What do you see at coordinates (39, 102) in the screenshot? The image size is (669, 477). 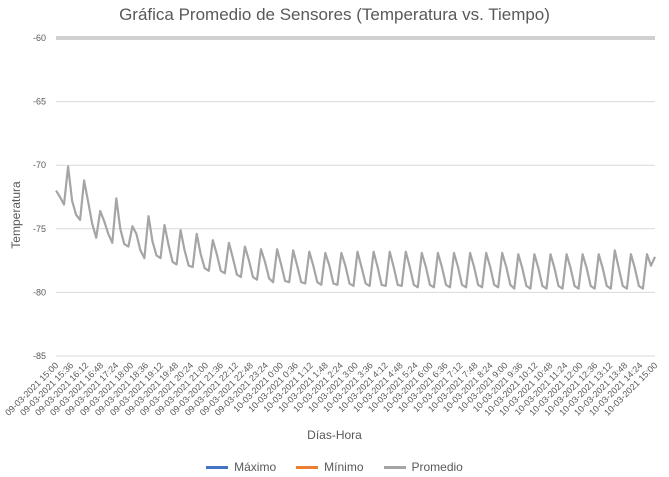 I see `y-tick-label: -65` at bounding box center [39, 102].